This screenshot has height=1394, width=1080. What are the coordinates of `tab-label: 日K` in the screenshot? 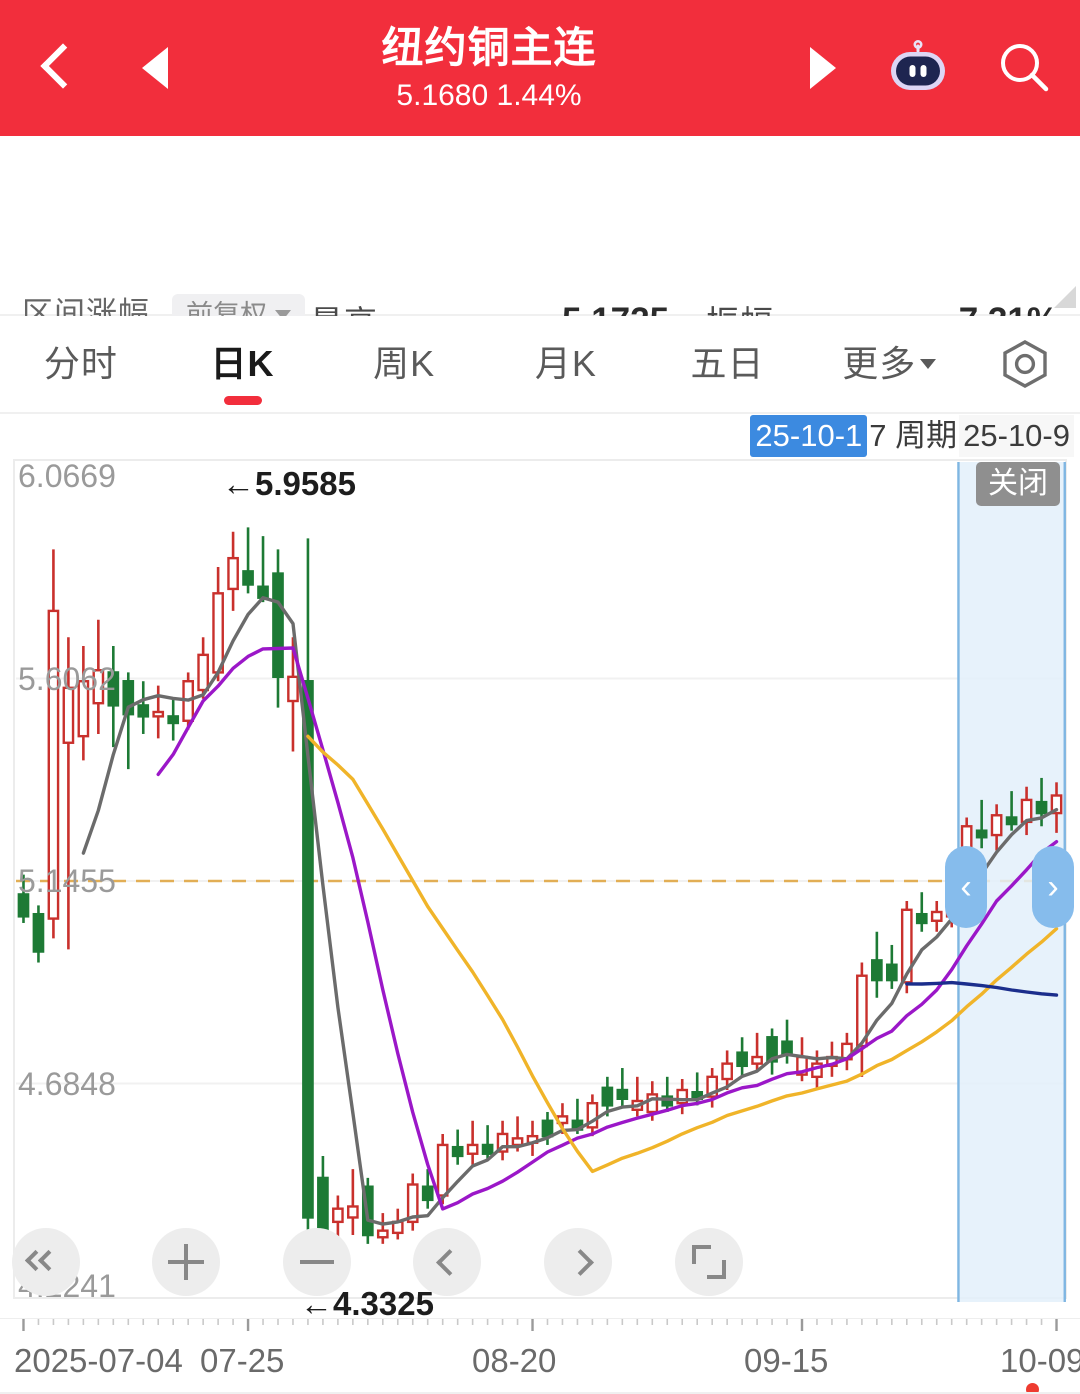 It's located at (242, 363).